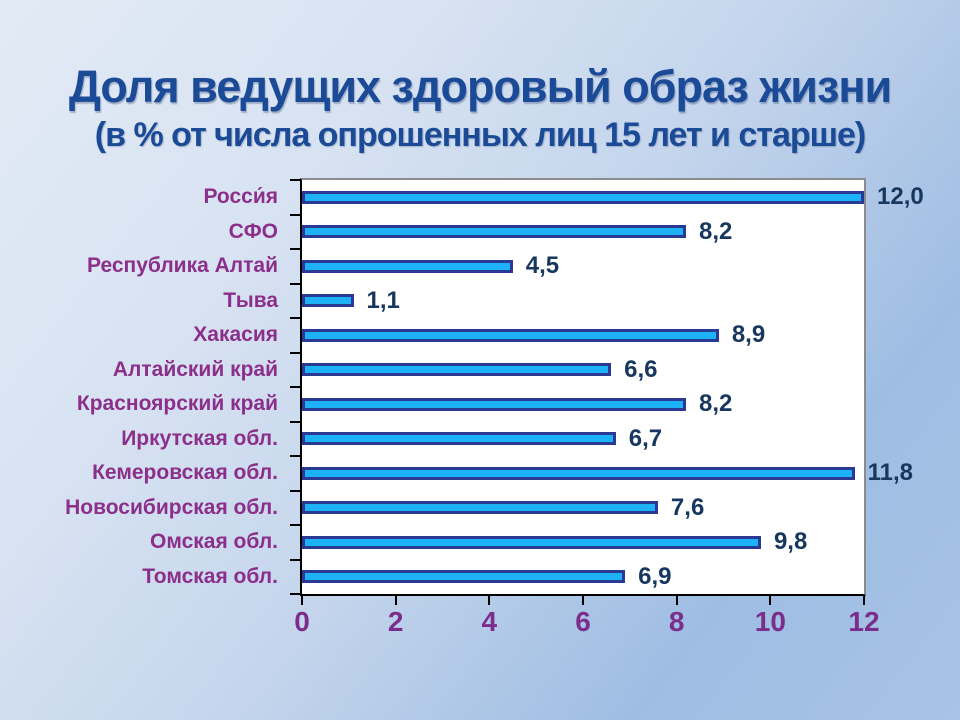 This screenshot has width=960, height=720. Describe the element at coordinates (235, 335) in the screenshot. I see `category-label: Хакасия` at that location.